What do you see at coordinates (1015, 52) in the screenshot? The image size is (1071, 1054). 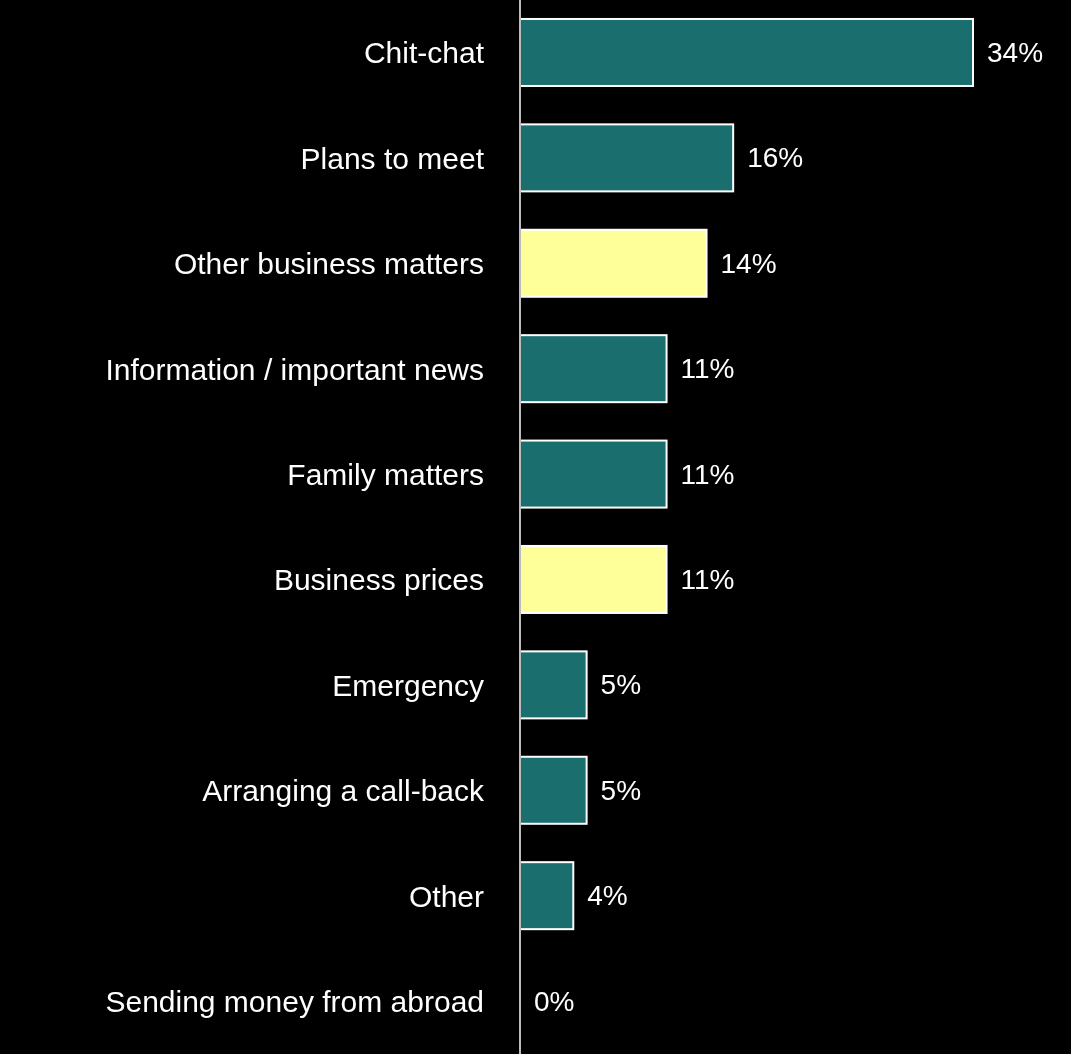 I see `data-label: 34%` at bounding box center [1015, 52].